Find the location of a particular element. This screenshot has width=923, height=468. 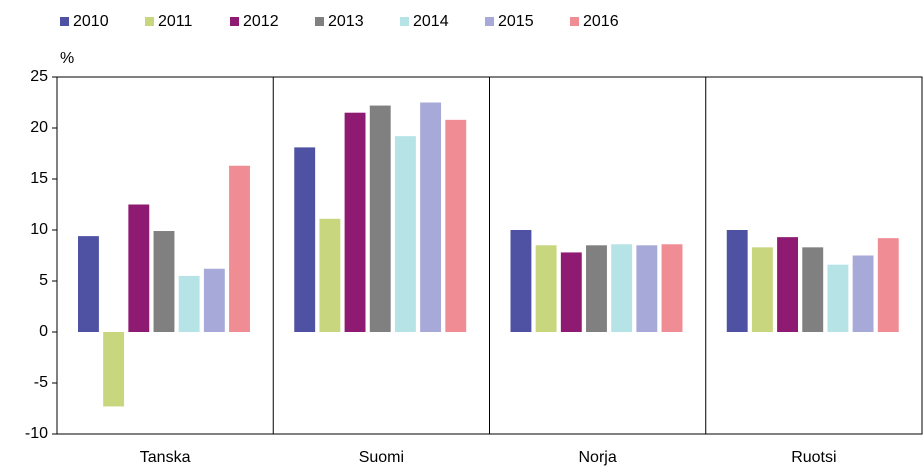

legend-label: 2014 is located at coordinates (431, 21).